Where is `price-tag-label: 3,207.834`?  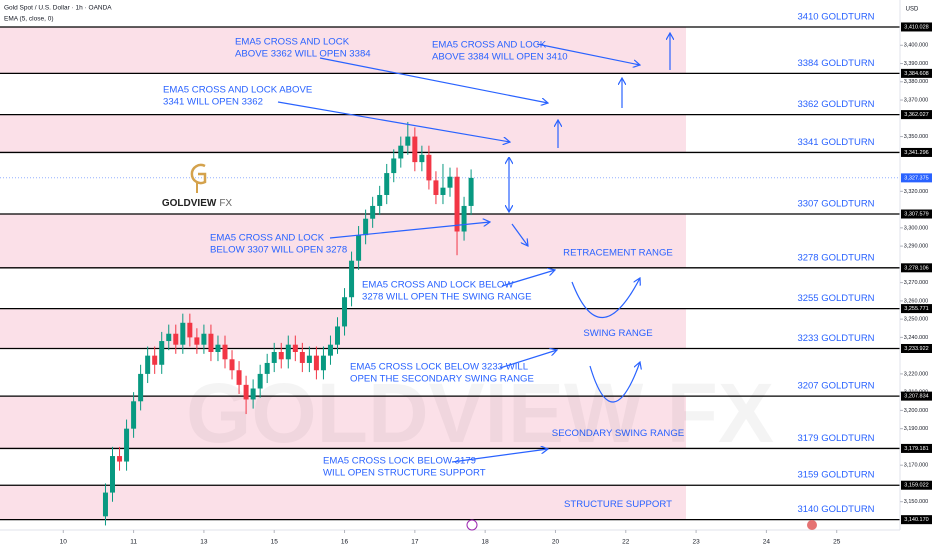
price-tag-label: 3,207.834 is located at coordinates (916, 397).